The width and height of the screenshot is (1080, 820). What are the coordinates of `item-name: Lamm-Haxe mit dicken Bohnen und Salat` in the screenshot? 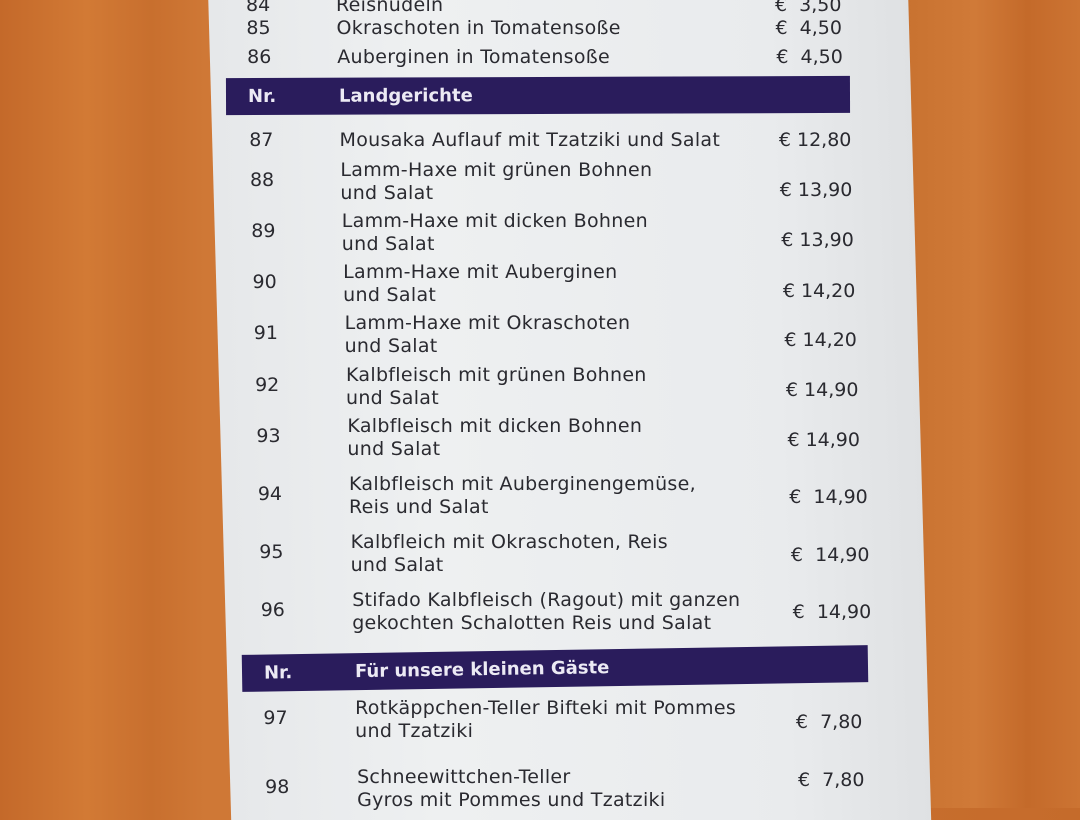 It's located at (495, 233).